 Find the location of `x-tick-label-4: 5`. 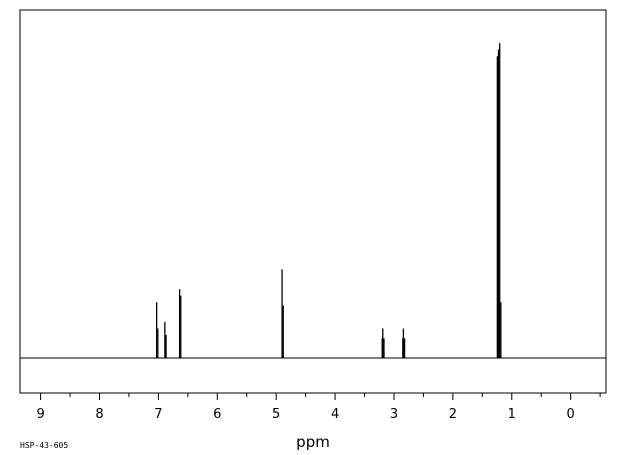

x-tick-label-4: 5 is located at coordinates (276, 414).